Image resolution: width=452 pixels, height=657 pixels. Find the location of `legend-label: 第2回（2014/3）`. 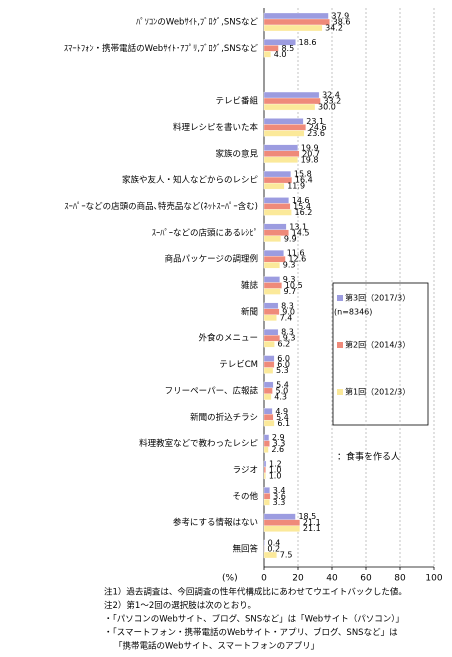

legend-label: 第2回（2014/3） is located at coordinates (377, 345).